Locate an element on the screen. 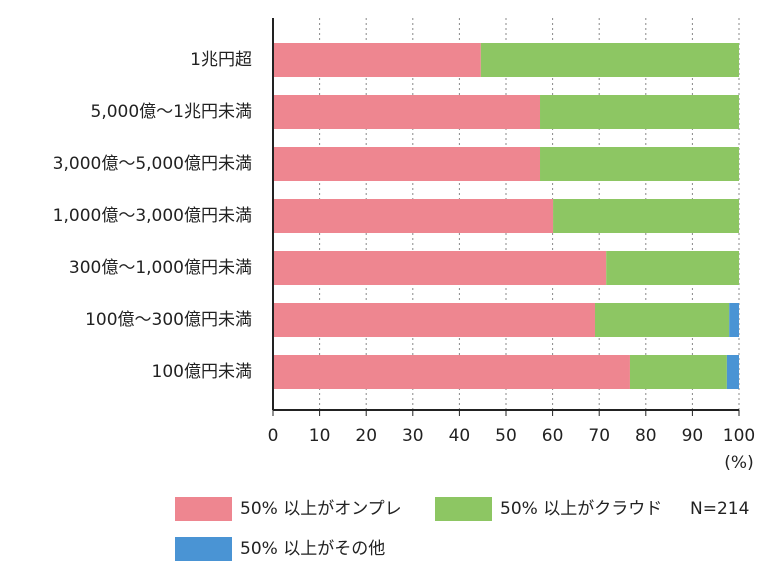 The image size is (780, 580). x-tick-label: 100 is located at coordinates (739, 436).